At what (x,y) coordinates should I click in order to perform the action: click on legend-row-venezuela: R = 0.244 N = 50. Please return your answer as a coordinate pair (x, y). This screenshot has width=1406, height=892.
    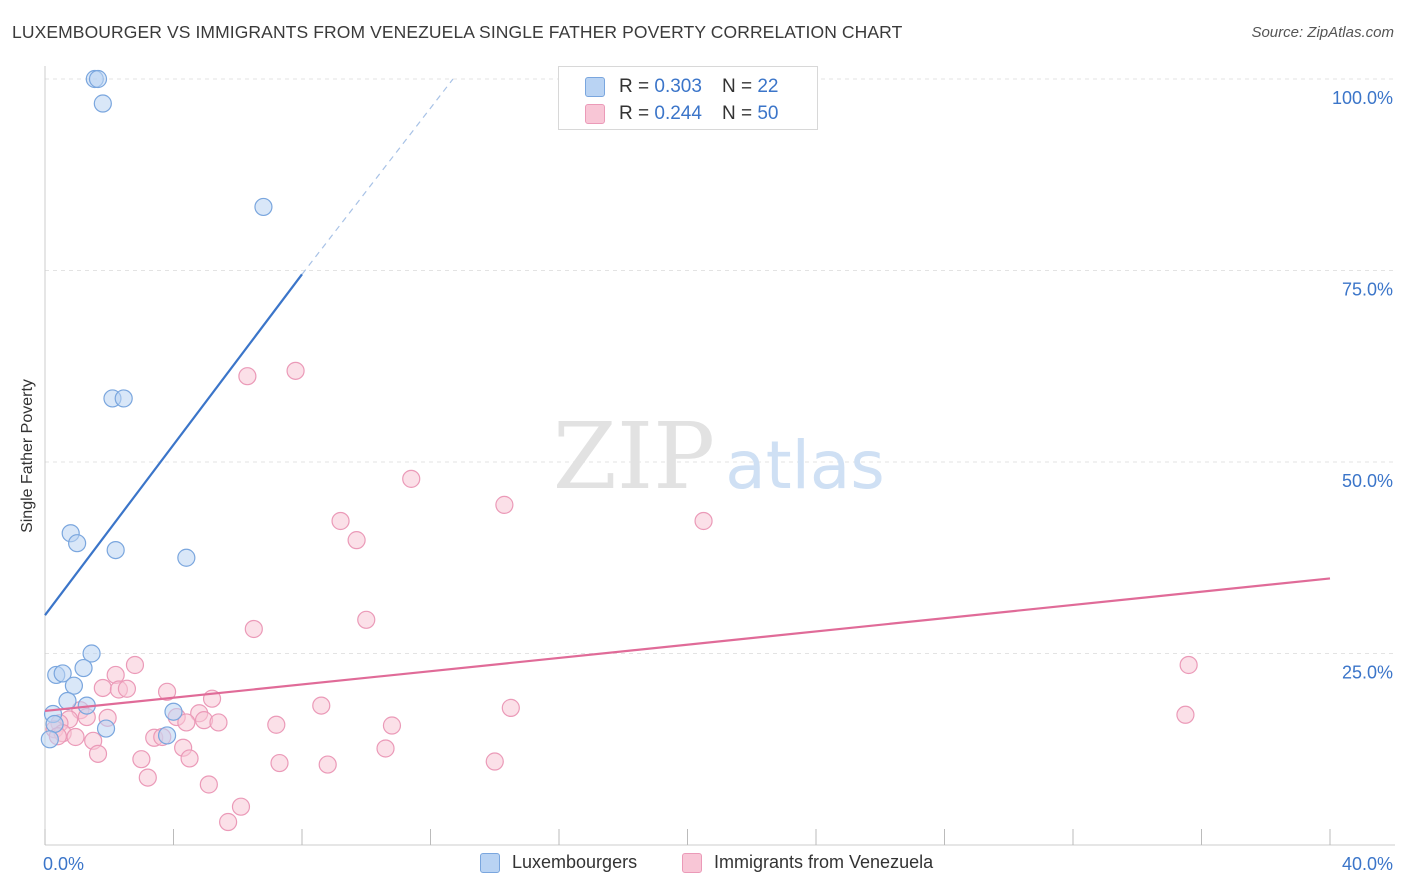
    Looking at the image, I should click on (681, 114).